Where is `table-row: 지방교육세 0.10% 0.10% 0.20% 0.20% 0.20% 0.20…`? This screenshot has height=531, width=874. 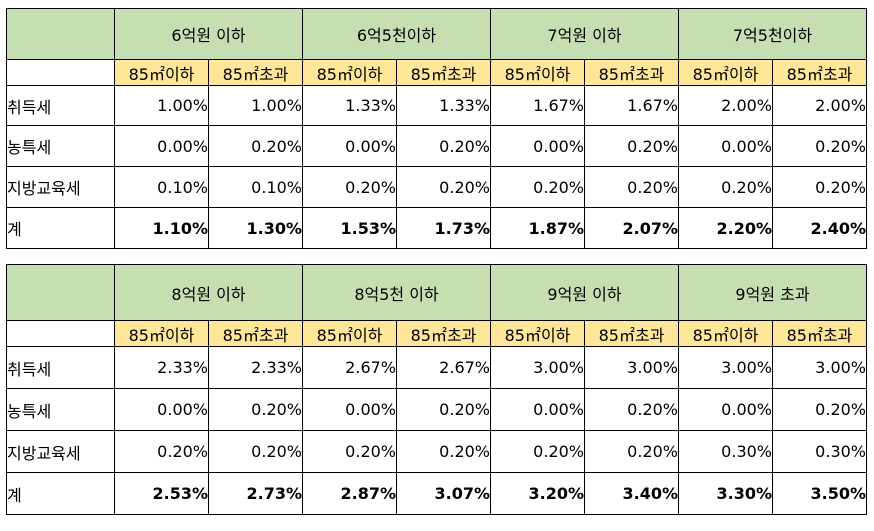 table-row: 지방교육세 0.10% 0.10% 0.20% 0.20% 0.20% 0.20… is located at coordinates (436, 187).